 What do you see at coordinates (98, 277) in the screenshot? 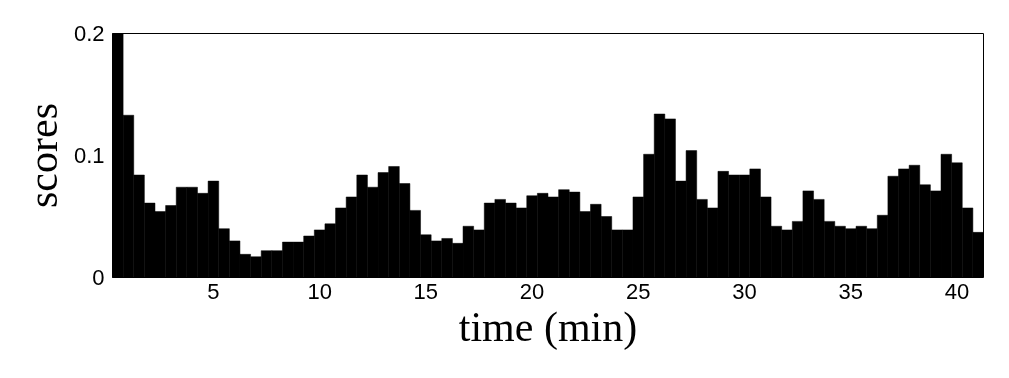
I see `y-tick-label: 0` at bounding box center [98, 277].